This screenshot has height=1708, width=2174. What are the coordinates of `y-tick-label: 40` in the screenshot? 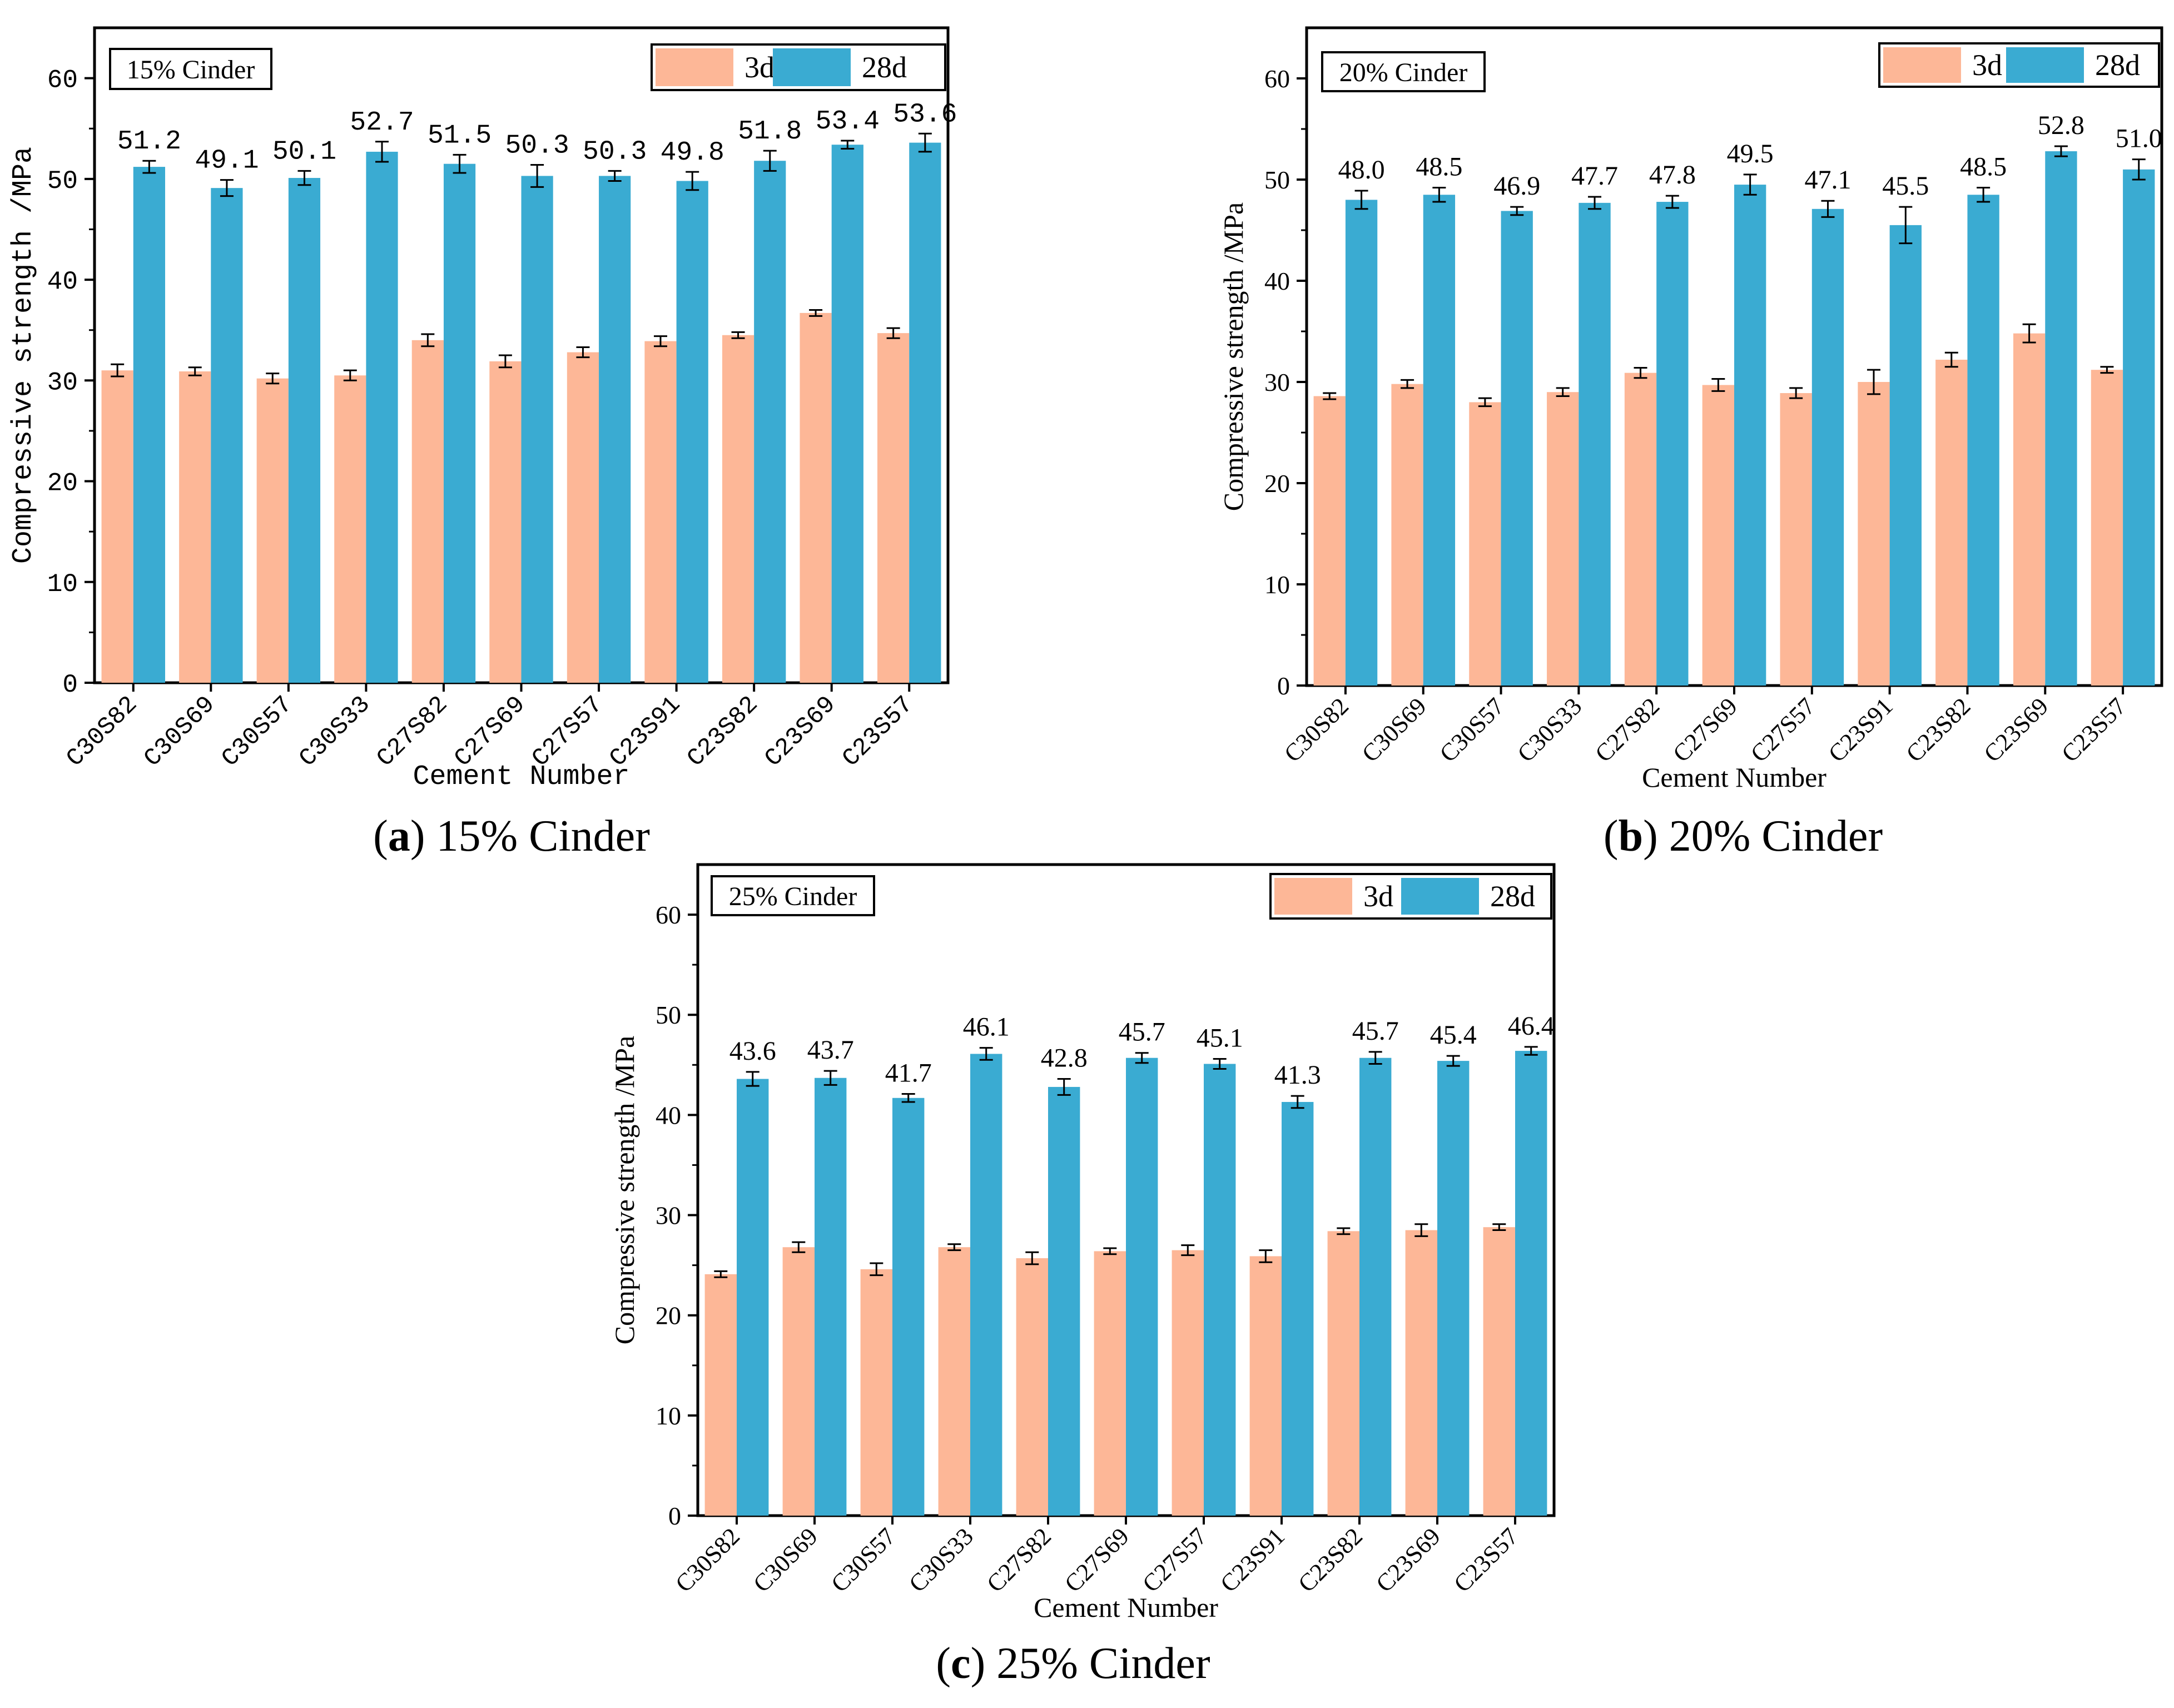 It's located at (63, 282).